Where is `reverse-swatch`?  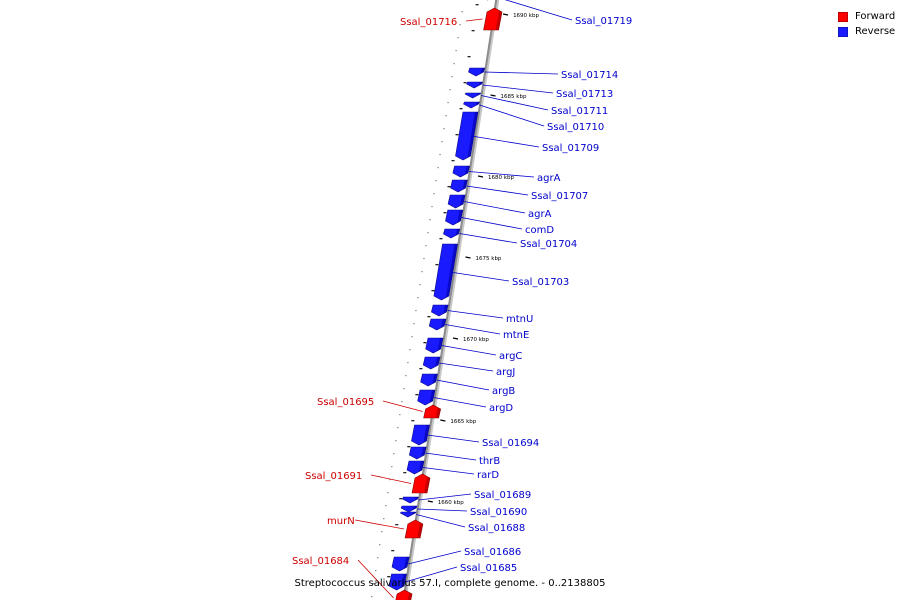
reverse-swatch is located at coordinates (843, 31).